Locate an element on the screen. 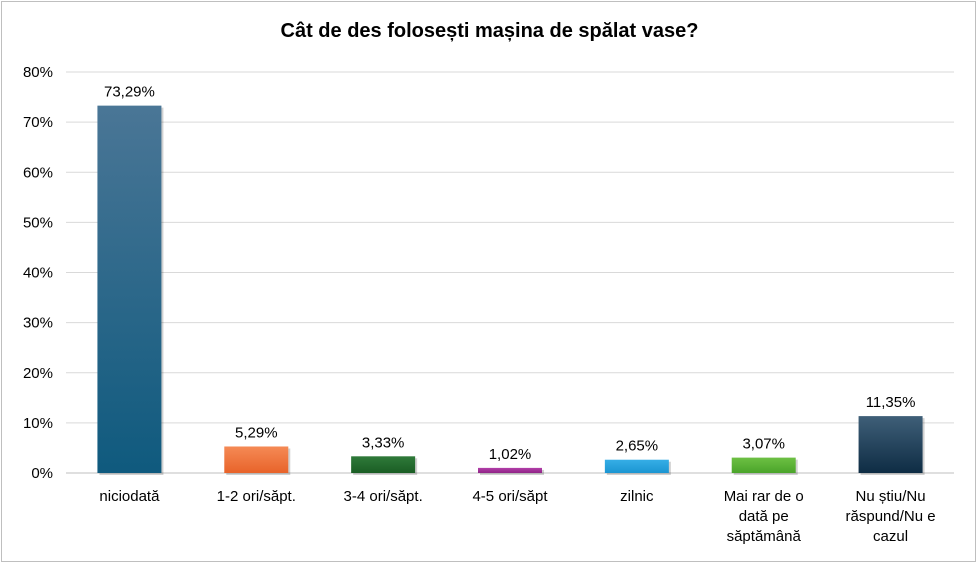 The image size is (977, 563). data-label: 1,02% is located at coordinates (510, 454).